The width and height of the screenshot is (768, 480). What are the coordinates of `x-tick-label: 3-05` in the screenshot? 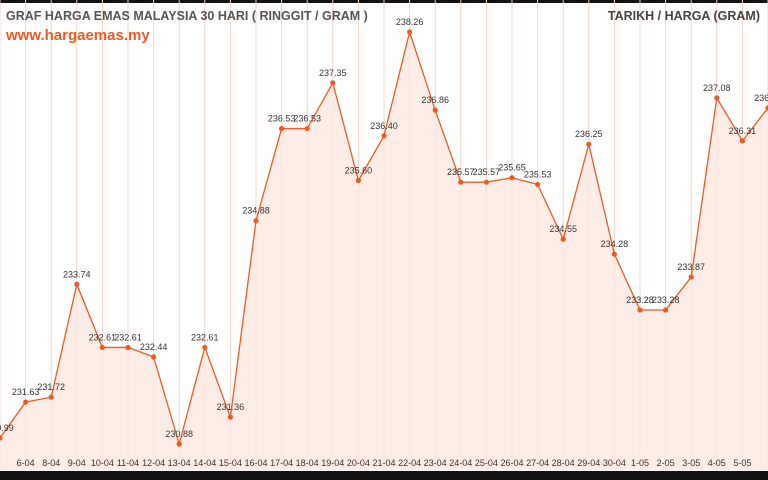 It's located at (691, 463).